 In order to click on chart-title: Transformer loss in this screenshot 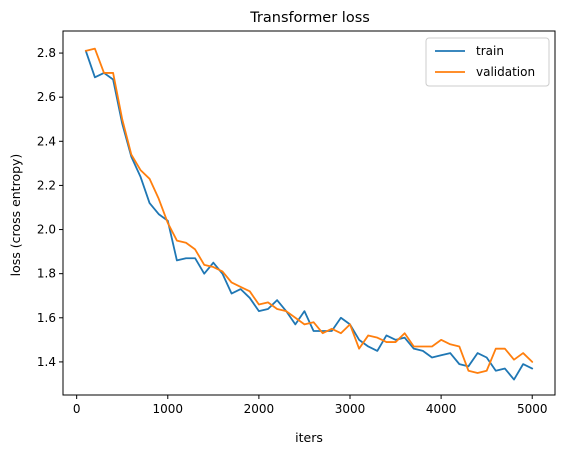, I will do `click(309, 18)`.